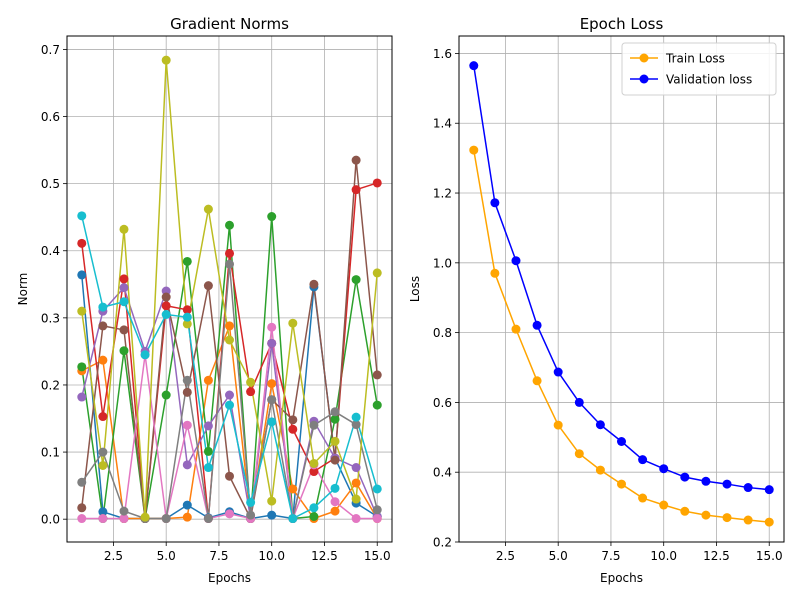 The width and height of the screenshot is (800, 600). What do you see at coordinates (663, 556) in the screenshot?
I see `x-tick-label: 10.0` at bounding box center [663, 556].